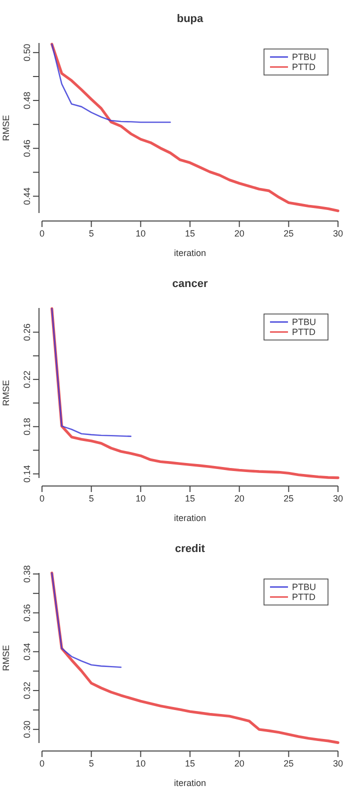 This screenshot has height=794, width=349. What do you see at coordinates (27, 474) in the screenshot?
I see `y-tick-label: 0.14` at bounding box center [27, 474].